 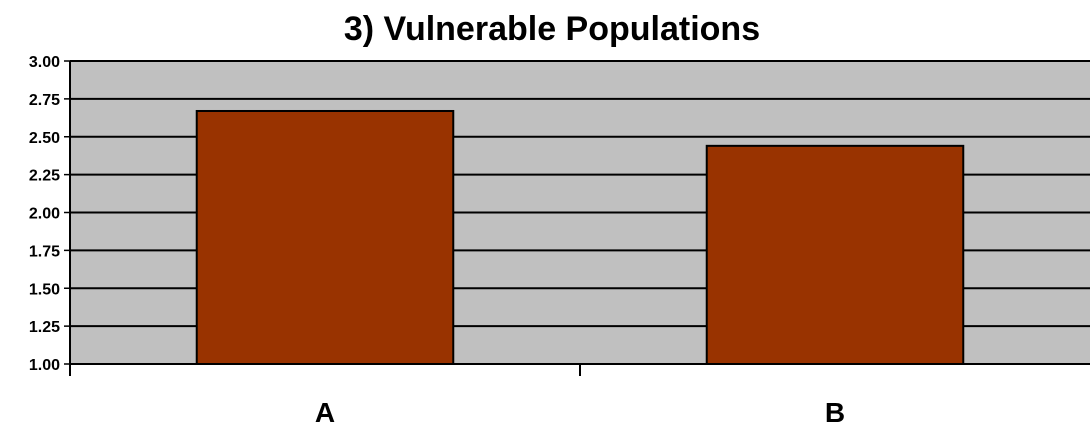 What do you see at coordinates (44, 365) in the screenshot?
I see `y-tick-label: 1.00` at bounding box center [44, 365].